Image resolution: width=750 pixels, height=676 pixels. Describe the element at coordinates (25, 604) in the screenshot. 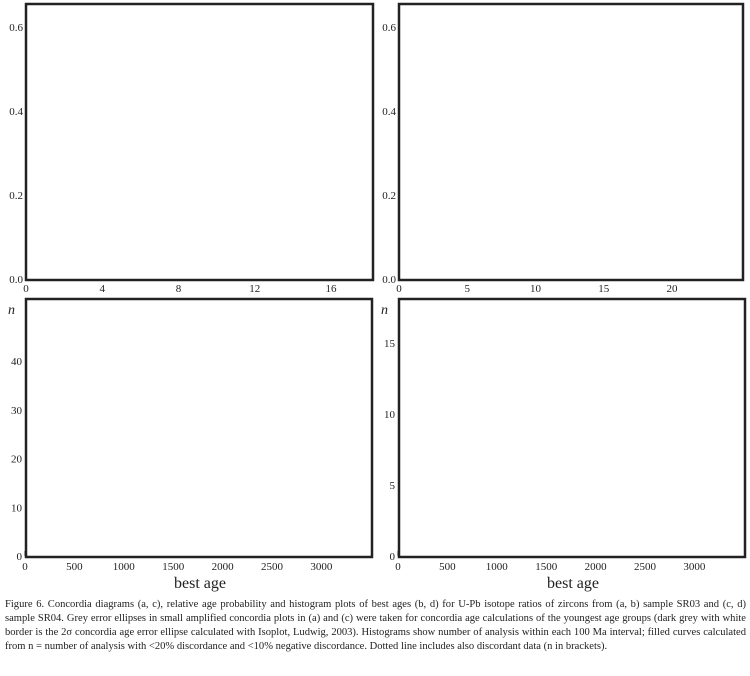

I see `caption-label: Figure 6.` at that location.